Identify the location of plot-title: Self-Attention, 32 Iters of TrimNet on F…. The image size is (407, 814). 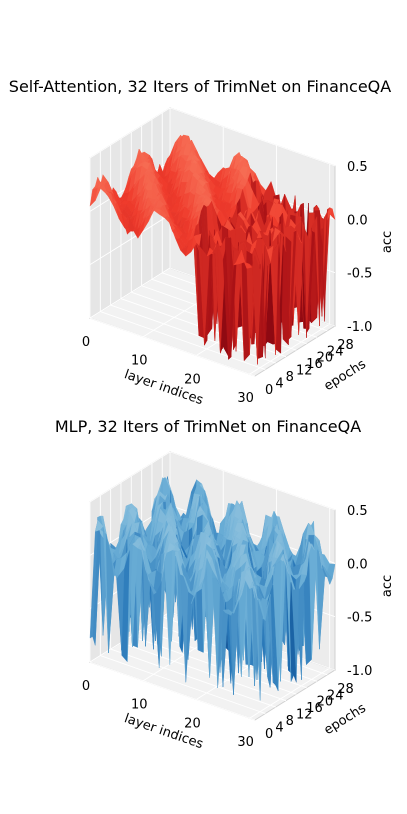
(200, 86).